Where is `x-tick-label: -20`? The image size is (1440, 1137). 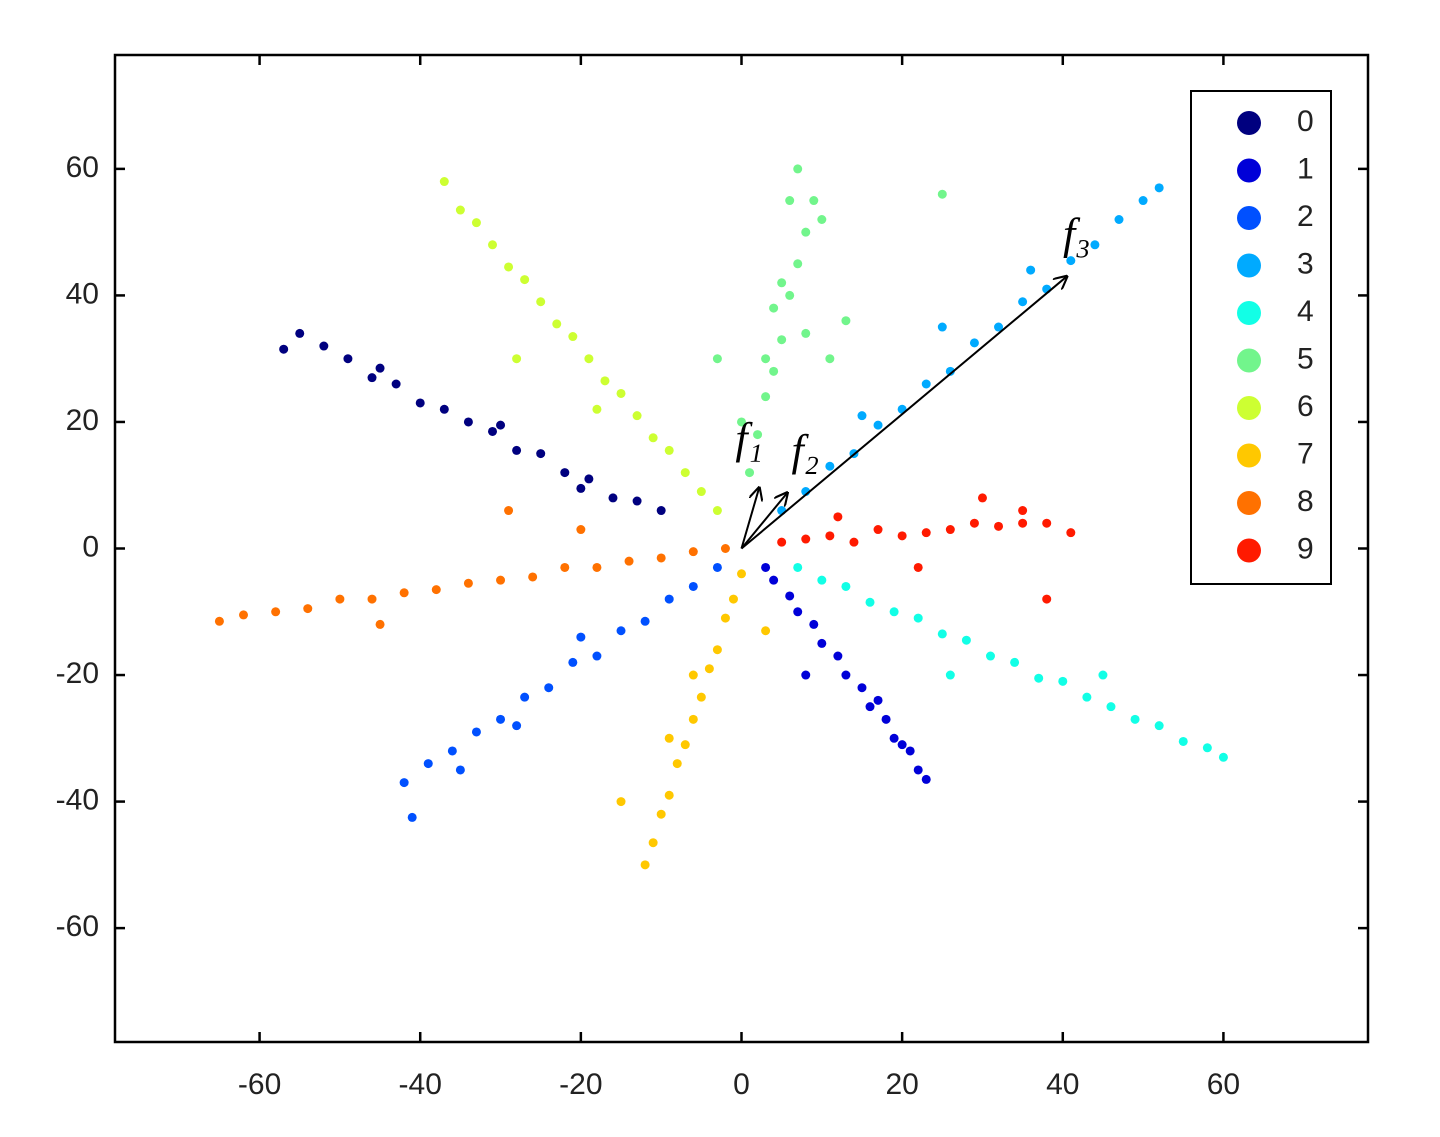
x-tick-label: -20 is located at coordinates (580, 1084).